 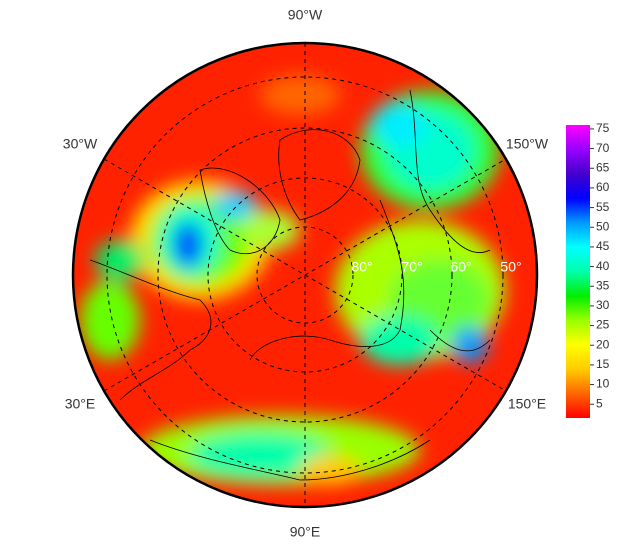 I want to click on colorbar-tick-label: 65, so click(x=603, y=167).